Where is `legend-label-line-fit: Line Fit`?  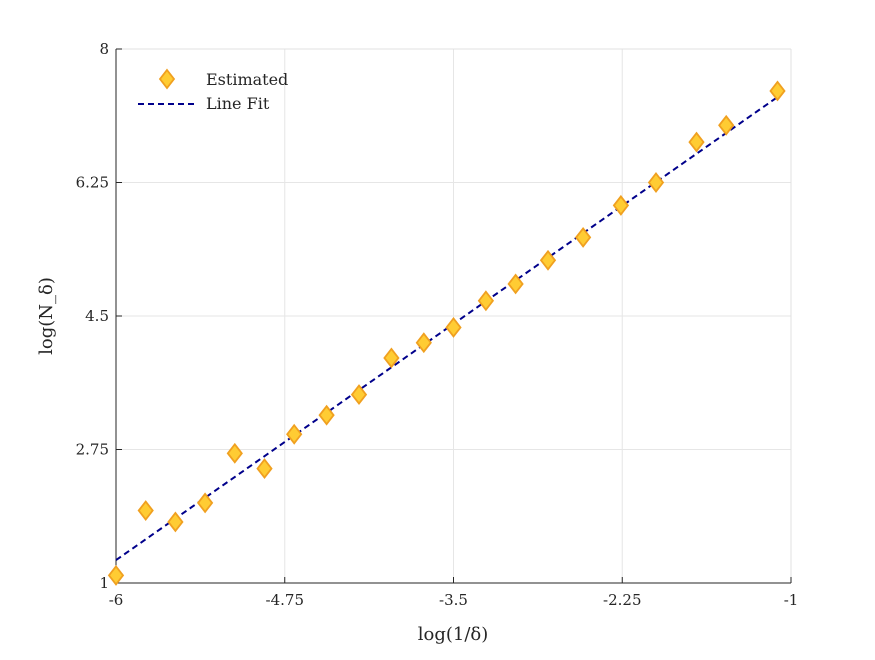
legend-label-line-fit: Line Fit is located at coordinates (238, 103).